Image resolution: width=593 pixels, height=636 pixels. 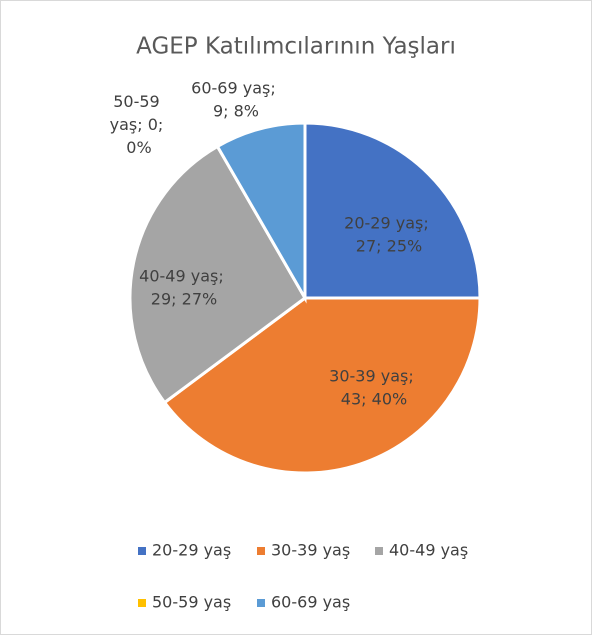 What do you see at coordinates (389, 234) in the screenshot?
I see `data-label: 20-29 yaş; 27; 25%` at bounding box center [389, 234].